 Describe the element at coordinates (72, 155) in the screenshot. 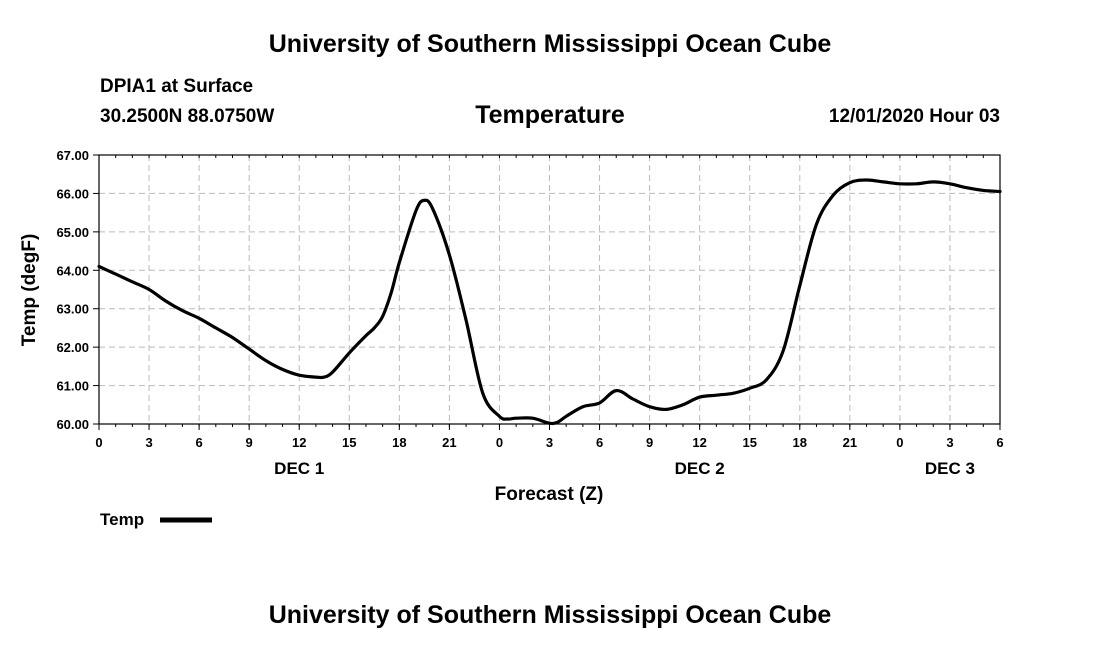

I see `y-tick-label: 67.00` at that location.